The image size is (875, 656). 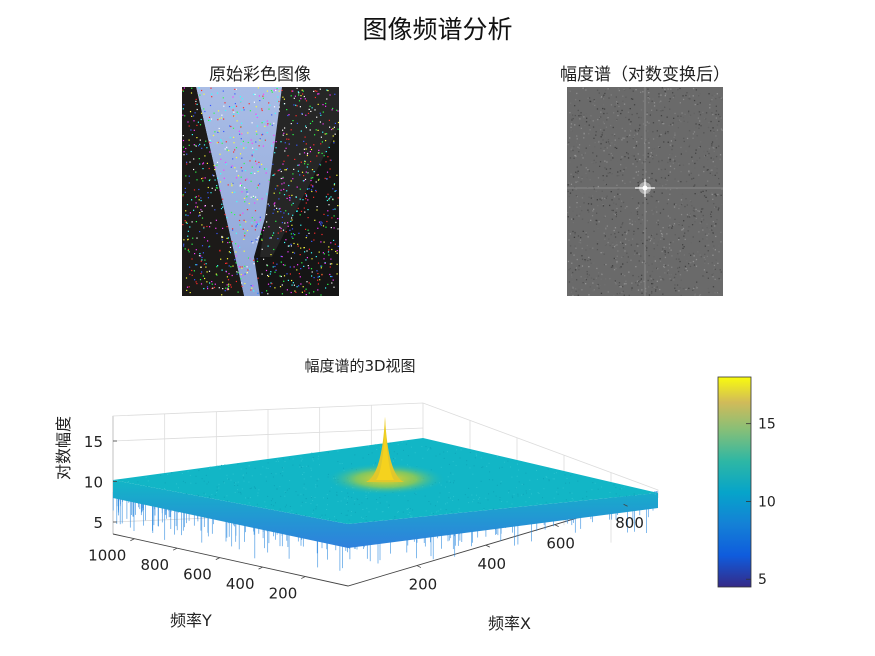 I want to click on y-tick-label: 400, so click(x=240, y=584).